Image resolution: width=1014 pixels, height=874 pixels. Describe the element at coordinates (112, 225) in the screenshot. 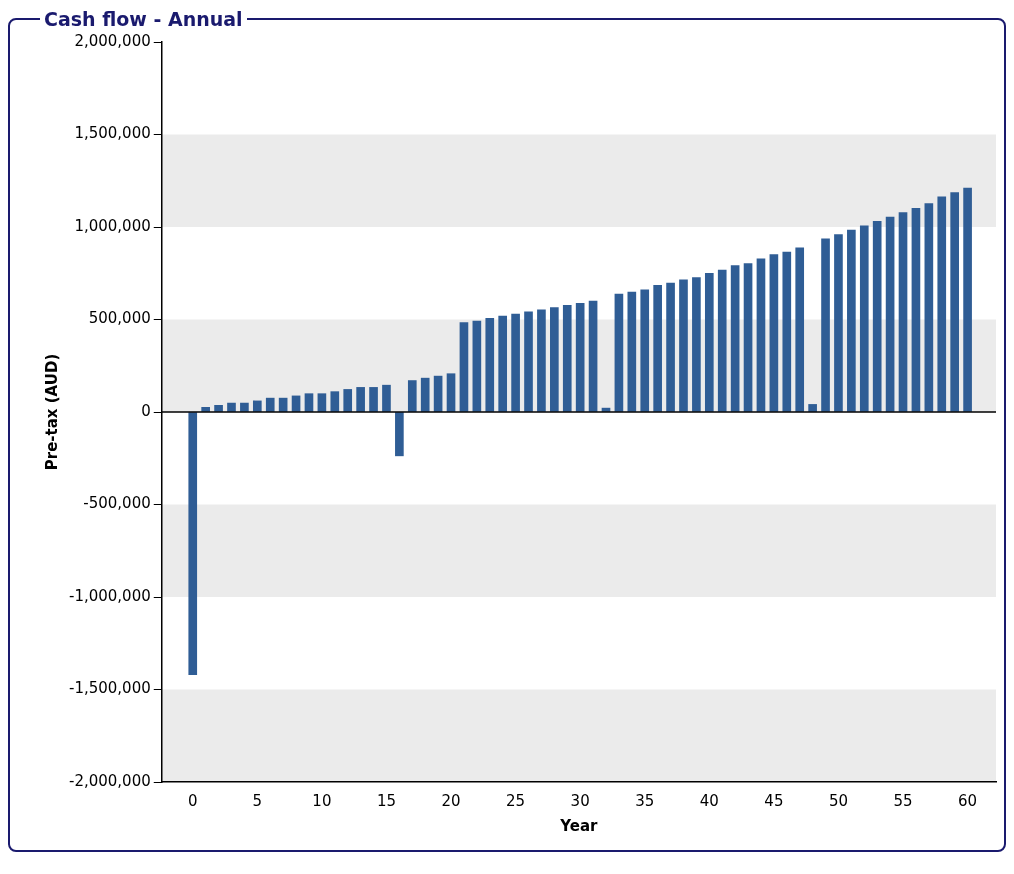

I see `y-tick-label: 1,000,000` at that location.